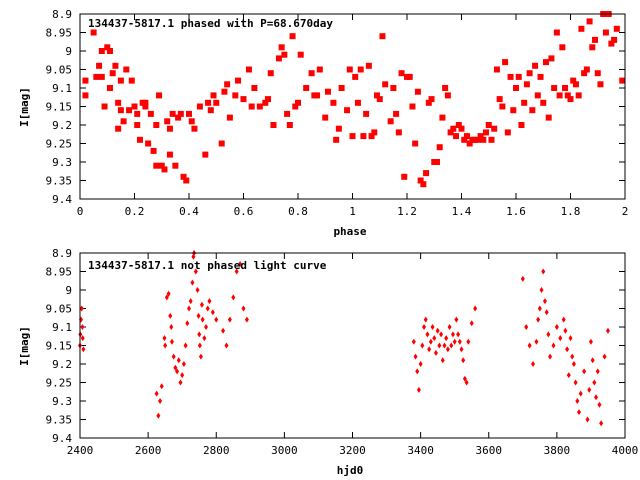 The height and width of the screenshot is (480, 640). Describe the element at coordinates (59, 272) in the screenshot. I see `y-tick-label: 8.95` at that location.